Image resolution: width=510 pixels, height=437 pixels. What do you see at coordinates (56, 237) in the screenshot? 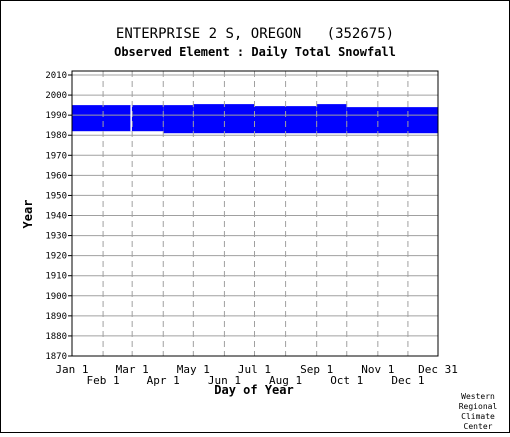
I see `y-tick-label-1930: 1930` at bounding box center [56, 237].